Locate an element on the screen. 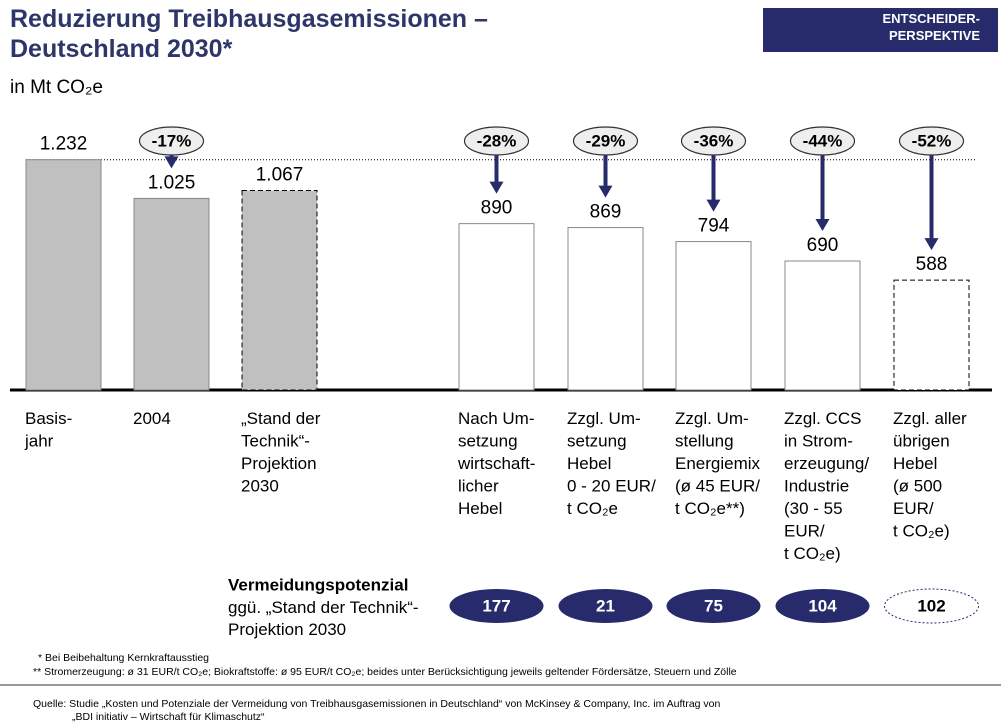  x-tick-label: Zzgl. Um-setzung Hebel 0 - 20 EUR/t CO₂e is located at coordinates (611, 463).